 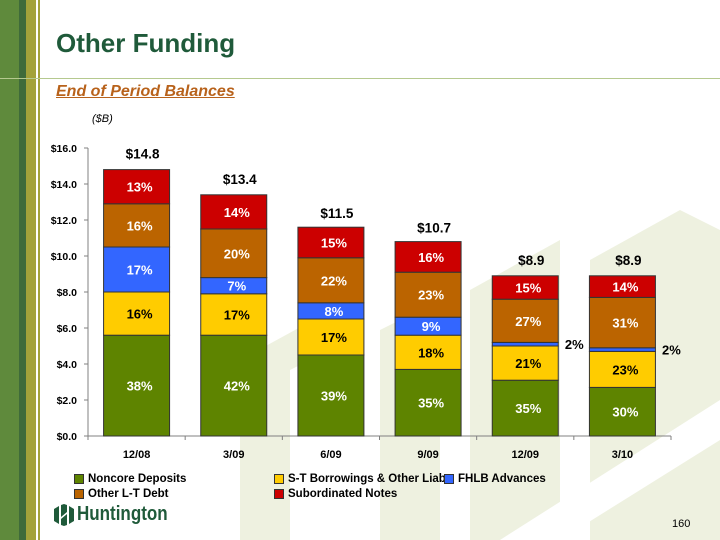 I want to click on segment-label-fhlb: 8%, so click(x=334, y=311).